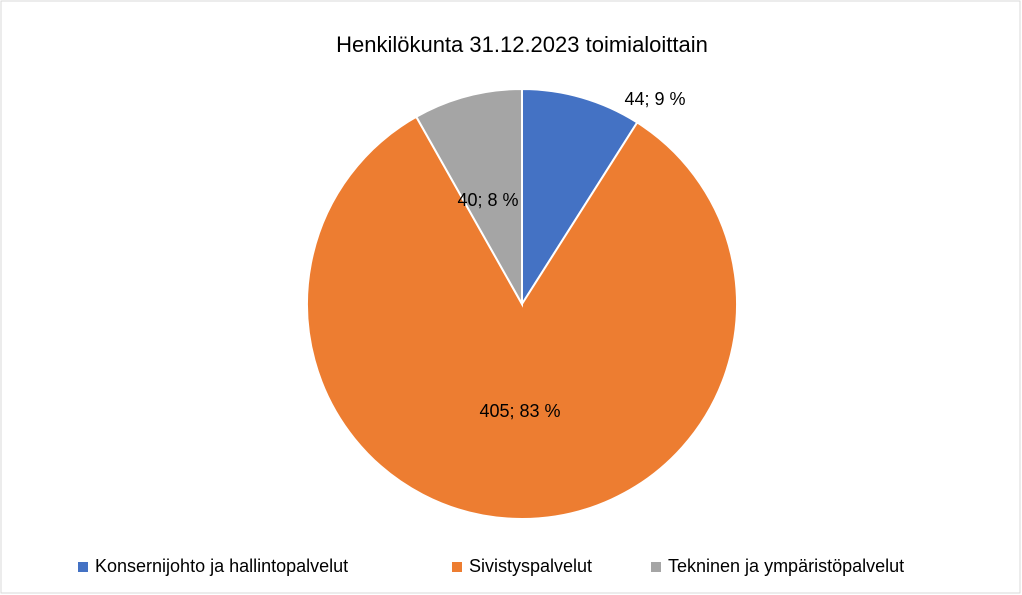  Describe the element at coordinates (786, 566) in the screenshot. I see `legend-label: Tekninen ja ympäristöpalvelut` at that location.